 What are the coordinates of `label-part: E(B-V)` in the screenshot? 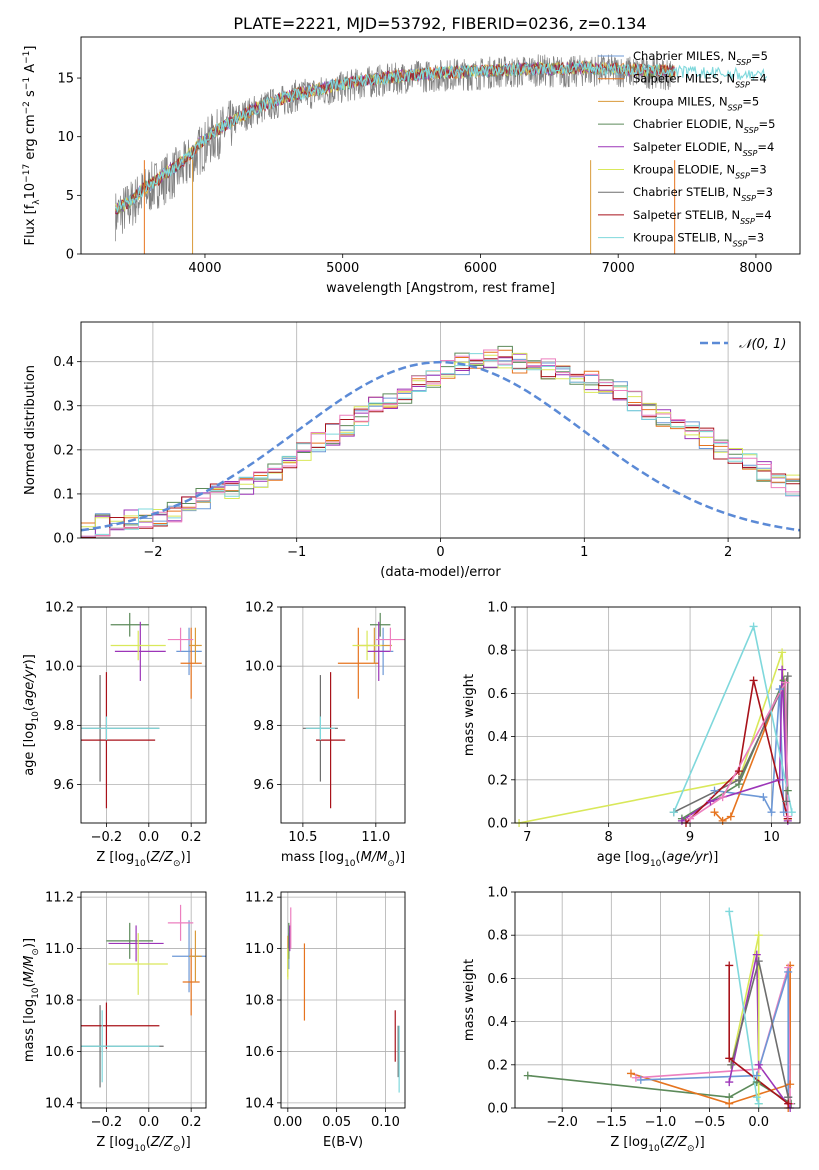 It's located at (343, 1142).